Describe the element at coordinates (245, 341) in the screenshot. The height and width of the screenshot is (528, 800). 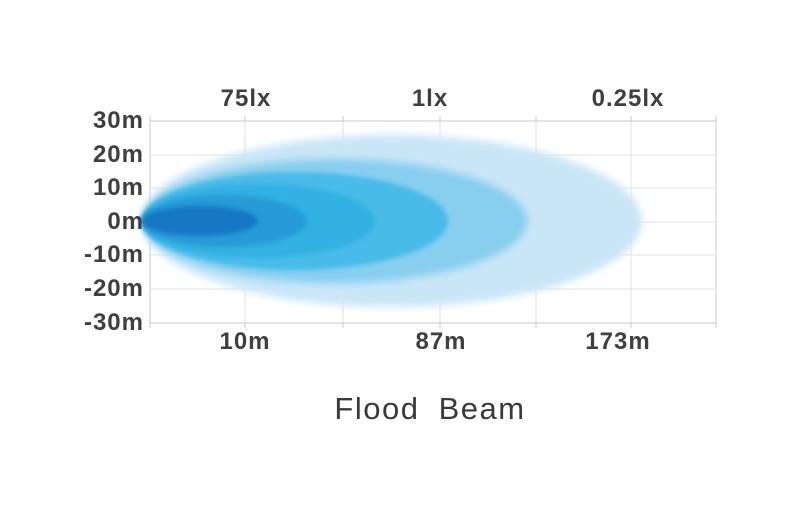
I see `bottom-axis-label: 10m` at that location.